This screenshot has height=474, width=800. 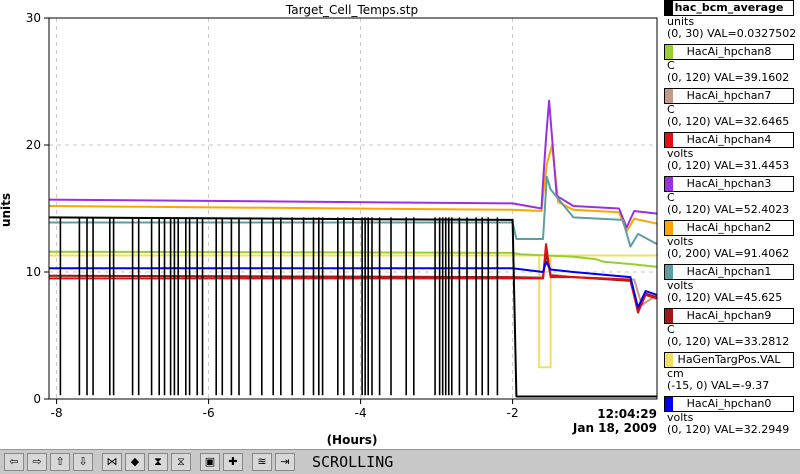 I want to click on expand-vertical-icon: ⧖, so click(x=181, y=461).